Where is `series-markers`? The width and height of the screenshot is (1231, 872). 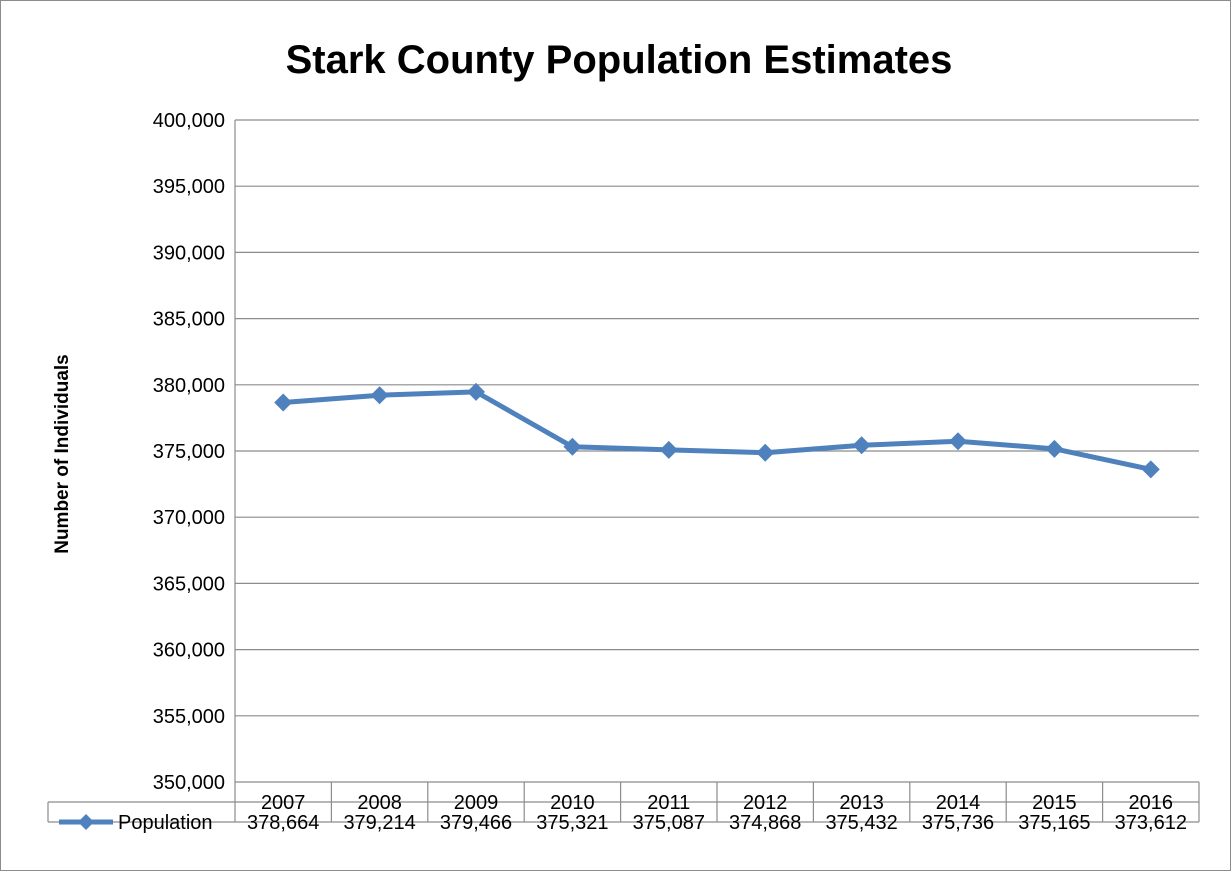
series-markers is located at coordinates (717, 430).